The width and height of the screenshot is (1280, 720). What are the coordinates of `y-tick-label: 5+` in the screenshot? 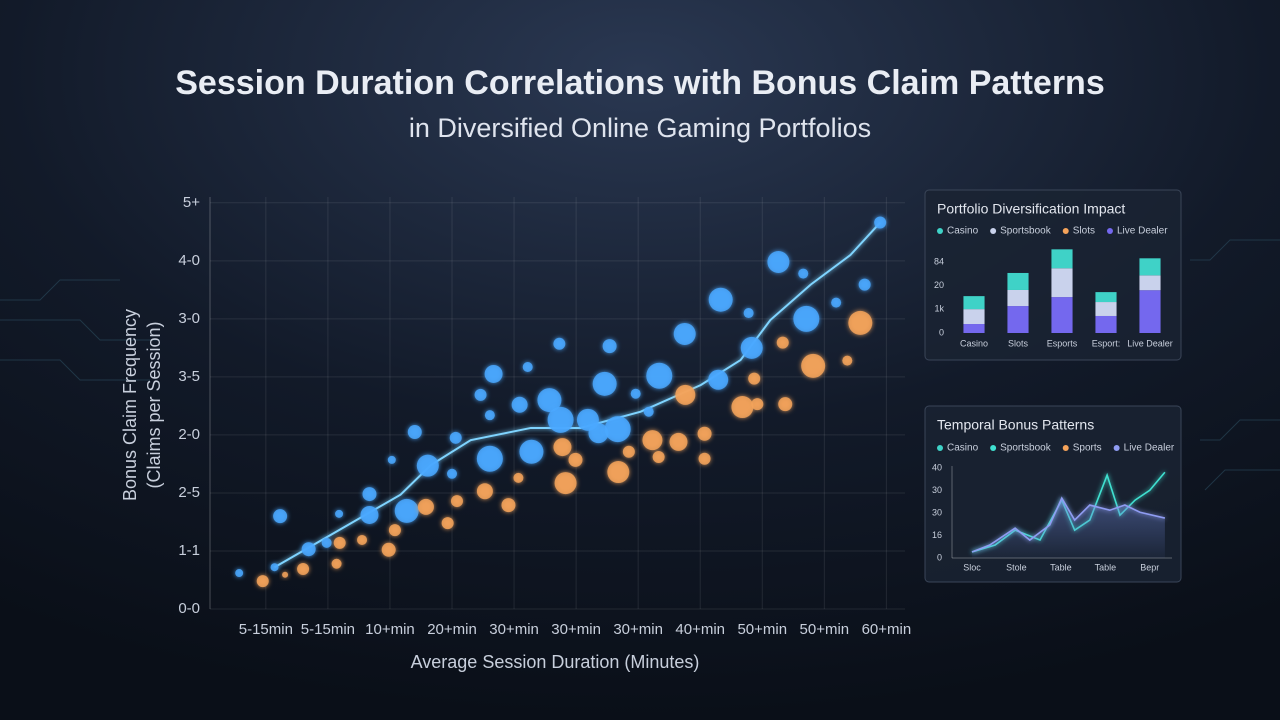 It's located at (191, 202).